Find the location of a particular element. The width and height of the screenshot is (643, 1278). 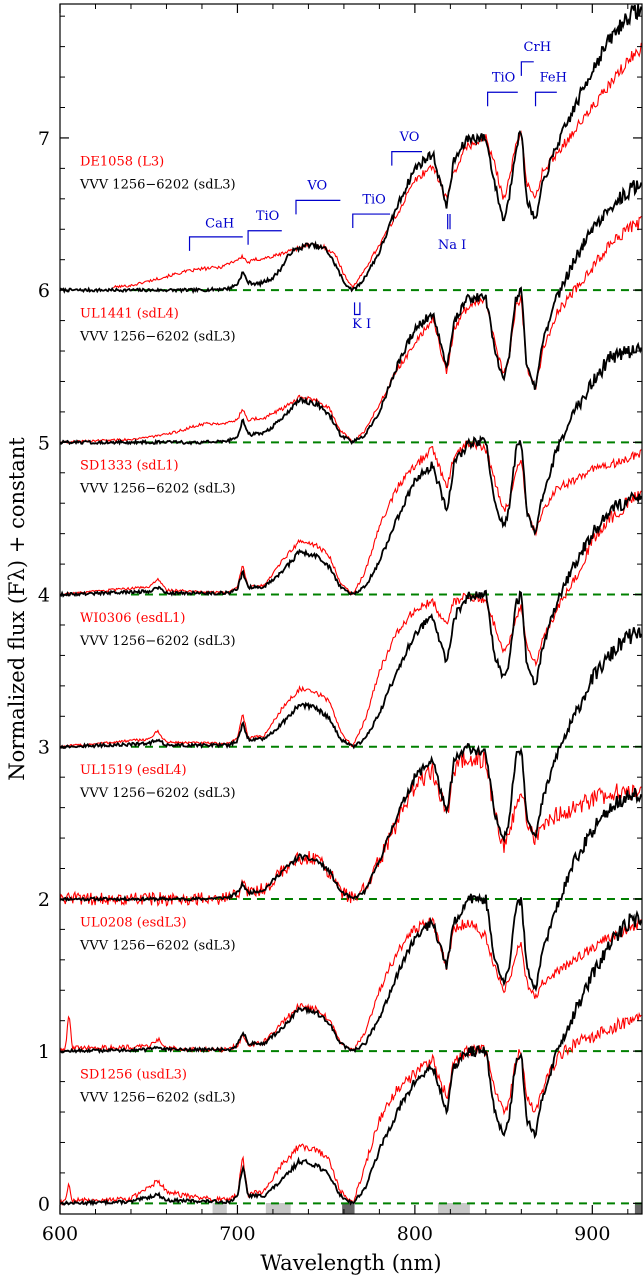

feature-label: FeH is located at coordinates (553, 78).